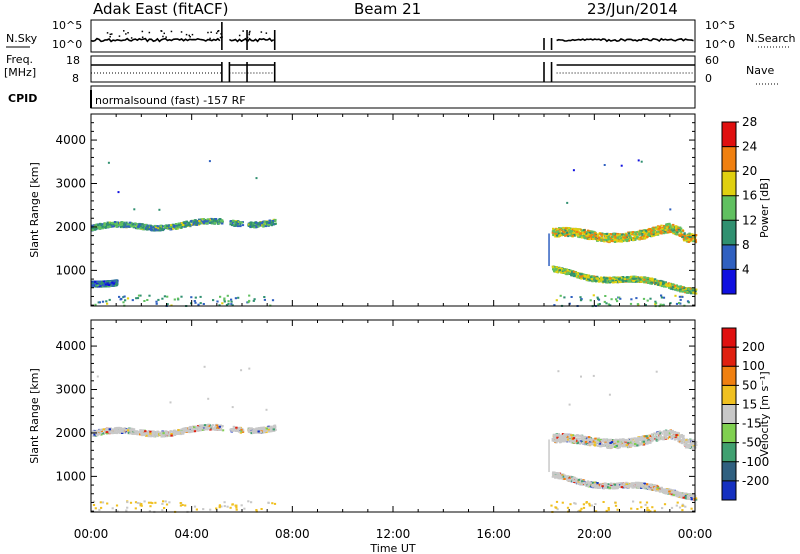 Image resolution: width=800 pixels, height=554 pixels. Describe the element at coordinates (155, 40) in the screenshot. I see `nsky-trace` at that location.